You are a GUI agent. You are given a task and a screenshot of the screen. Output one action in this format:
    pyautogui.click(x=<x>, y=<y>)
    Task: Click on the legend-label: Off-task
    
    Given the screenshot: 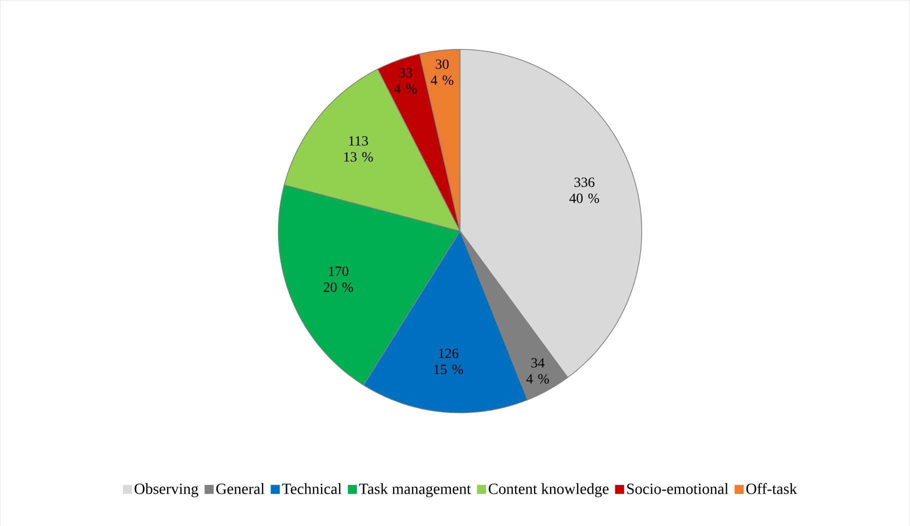 What is the action you would take?
    pyautogui.click(x=772, y=488)
    